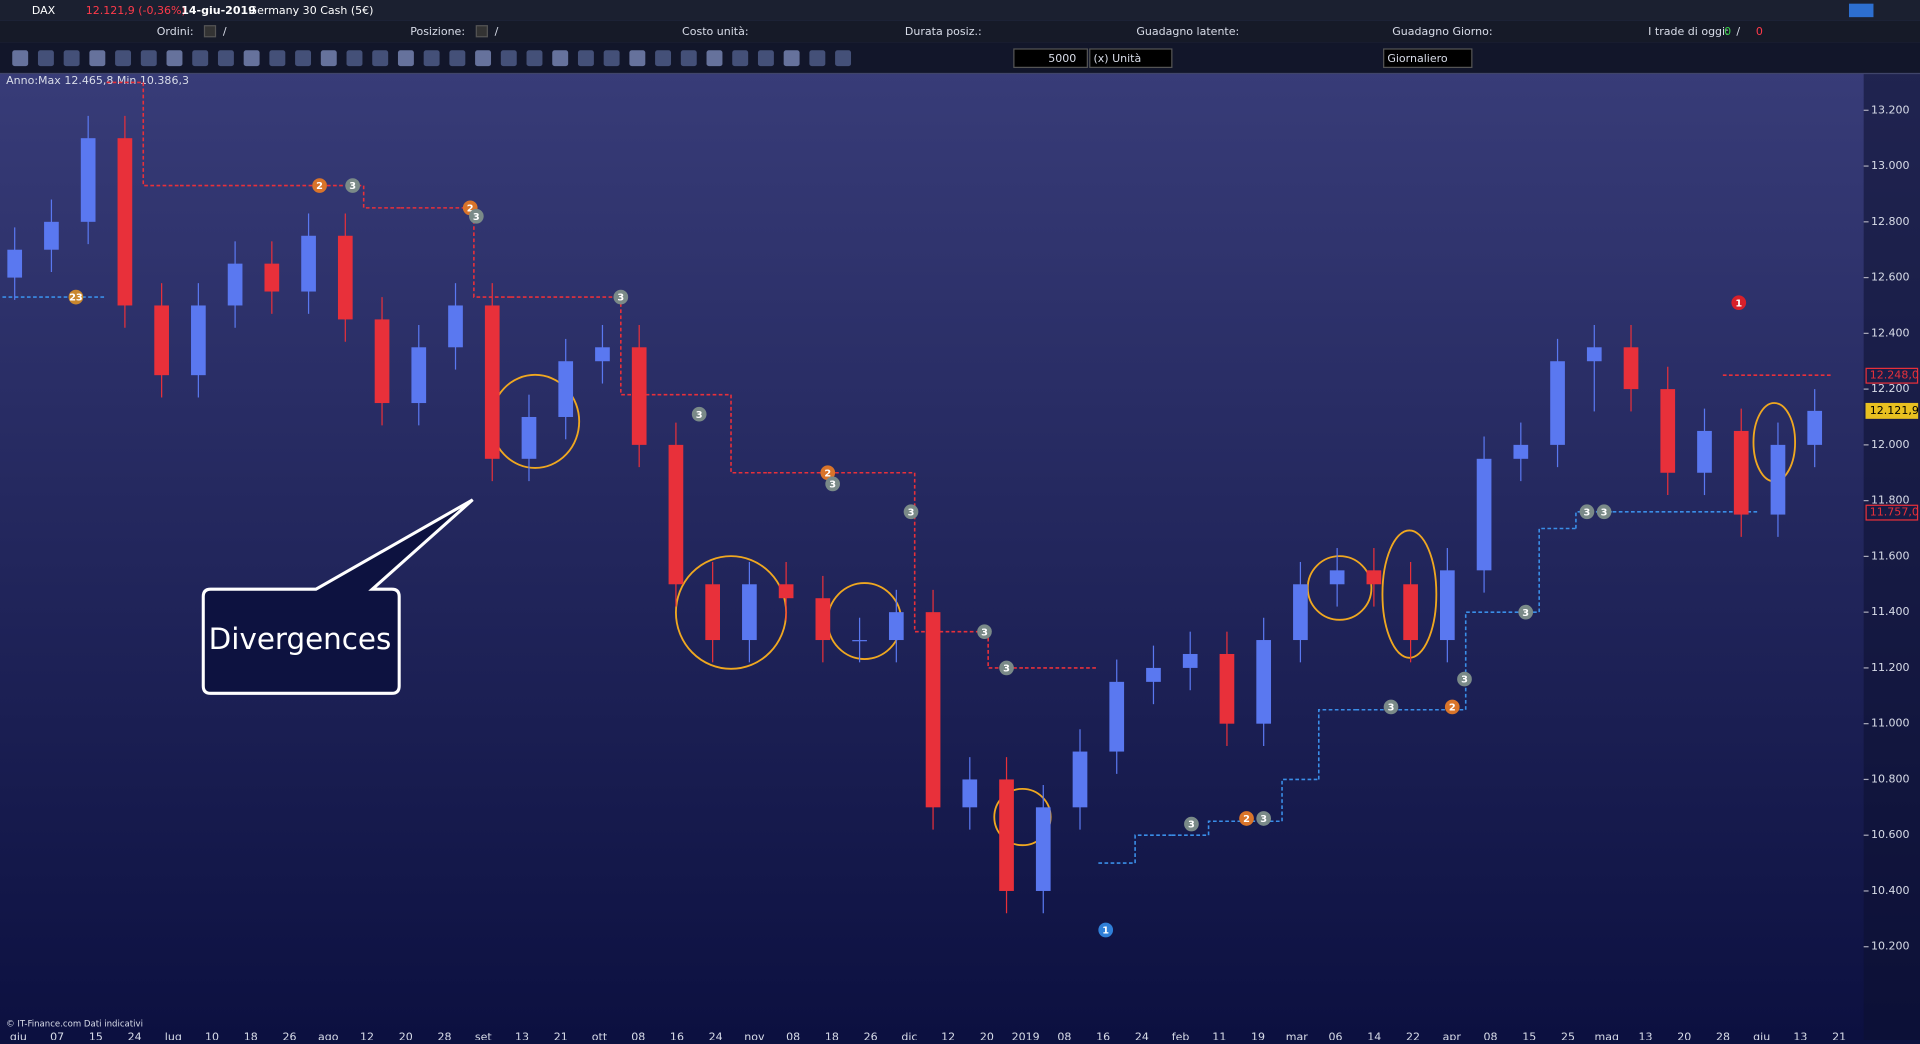  What do you see at coordinates (1529, 1035) in the screenshot?
I see `x-tick-label: 15` at bounding box center [1529, 1035].